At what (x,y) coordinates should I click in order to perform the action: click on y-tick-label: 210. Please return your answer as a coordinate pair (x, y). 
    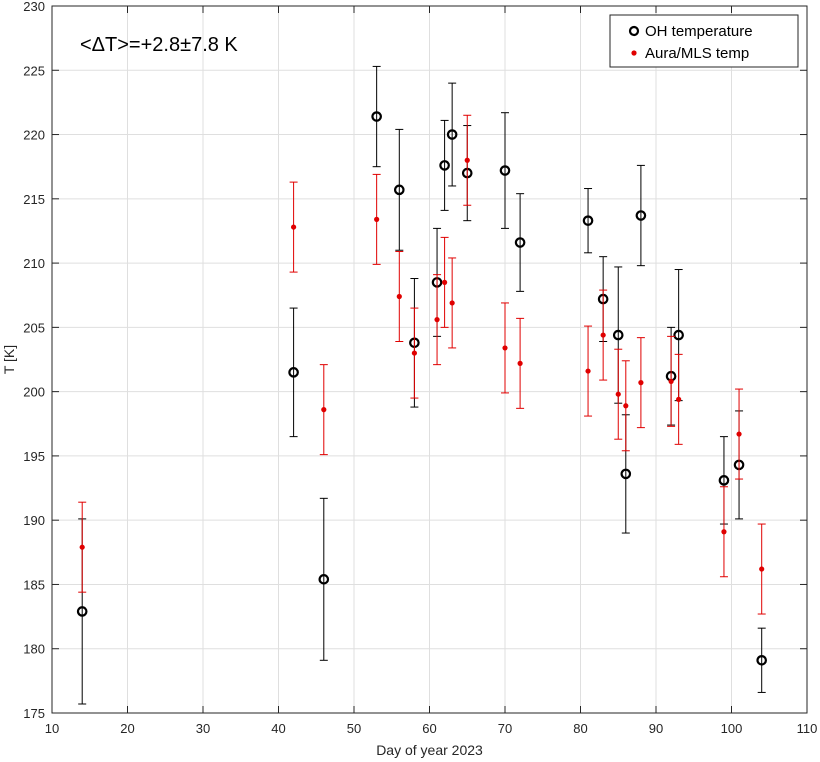
    Looking at the image, I should click on (34, 263).